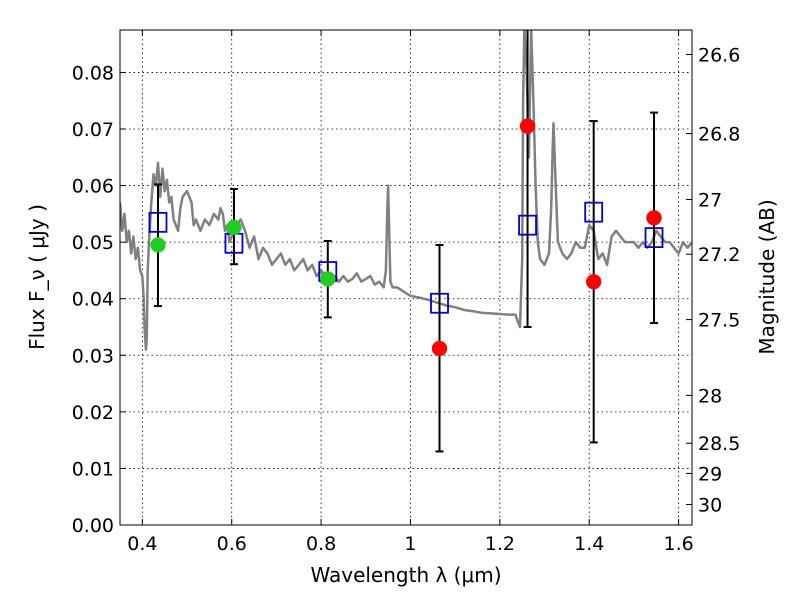 The image size is (800, 600). I want to click on x-tick-label: 1.4, so click(589, 544).